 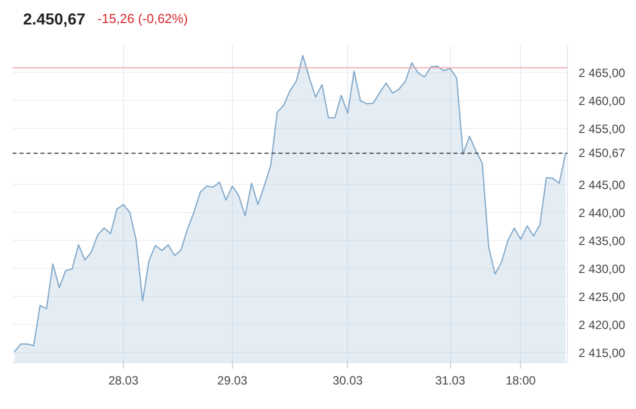 What do you see at coordinates (602, 353) in the screenshot?
I see `y-tick-label: 2 415,00` at bounding box center [602, 353].